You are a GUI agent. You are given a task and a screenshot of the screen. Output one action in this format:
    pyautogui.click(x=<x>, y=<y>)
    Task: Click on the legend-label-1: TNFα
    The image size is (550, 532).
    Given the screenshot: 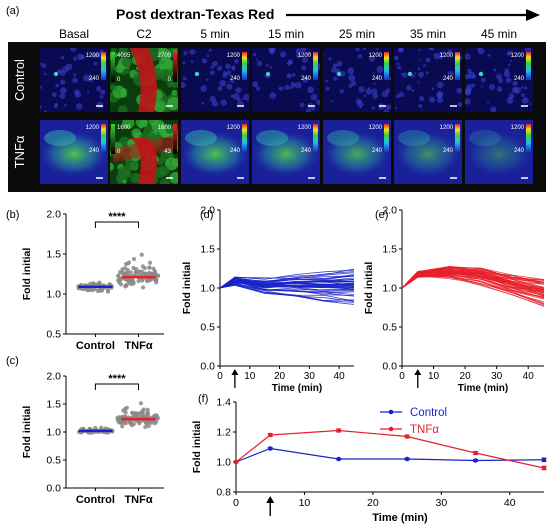 What is the action you would take?
    pyautogui.click(x=424, y=430)
    